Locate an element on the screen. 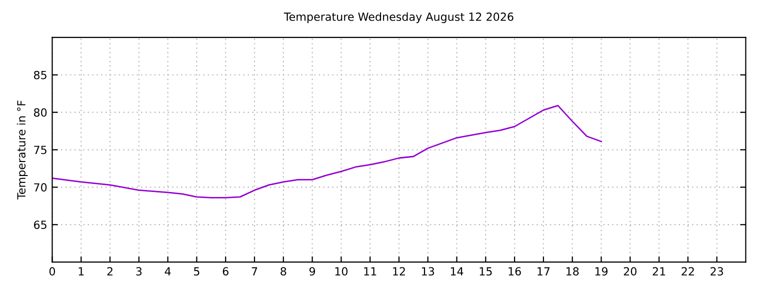 Image resolution: width=768 pixels, height=288 pixels. chart-title: Temperature Wednesday August 12 2026 is located at coordinates (399, 18).